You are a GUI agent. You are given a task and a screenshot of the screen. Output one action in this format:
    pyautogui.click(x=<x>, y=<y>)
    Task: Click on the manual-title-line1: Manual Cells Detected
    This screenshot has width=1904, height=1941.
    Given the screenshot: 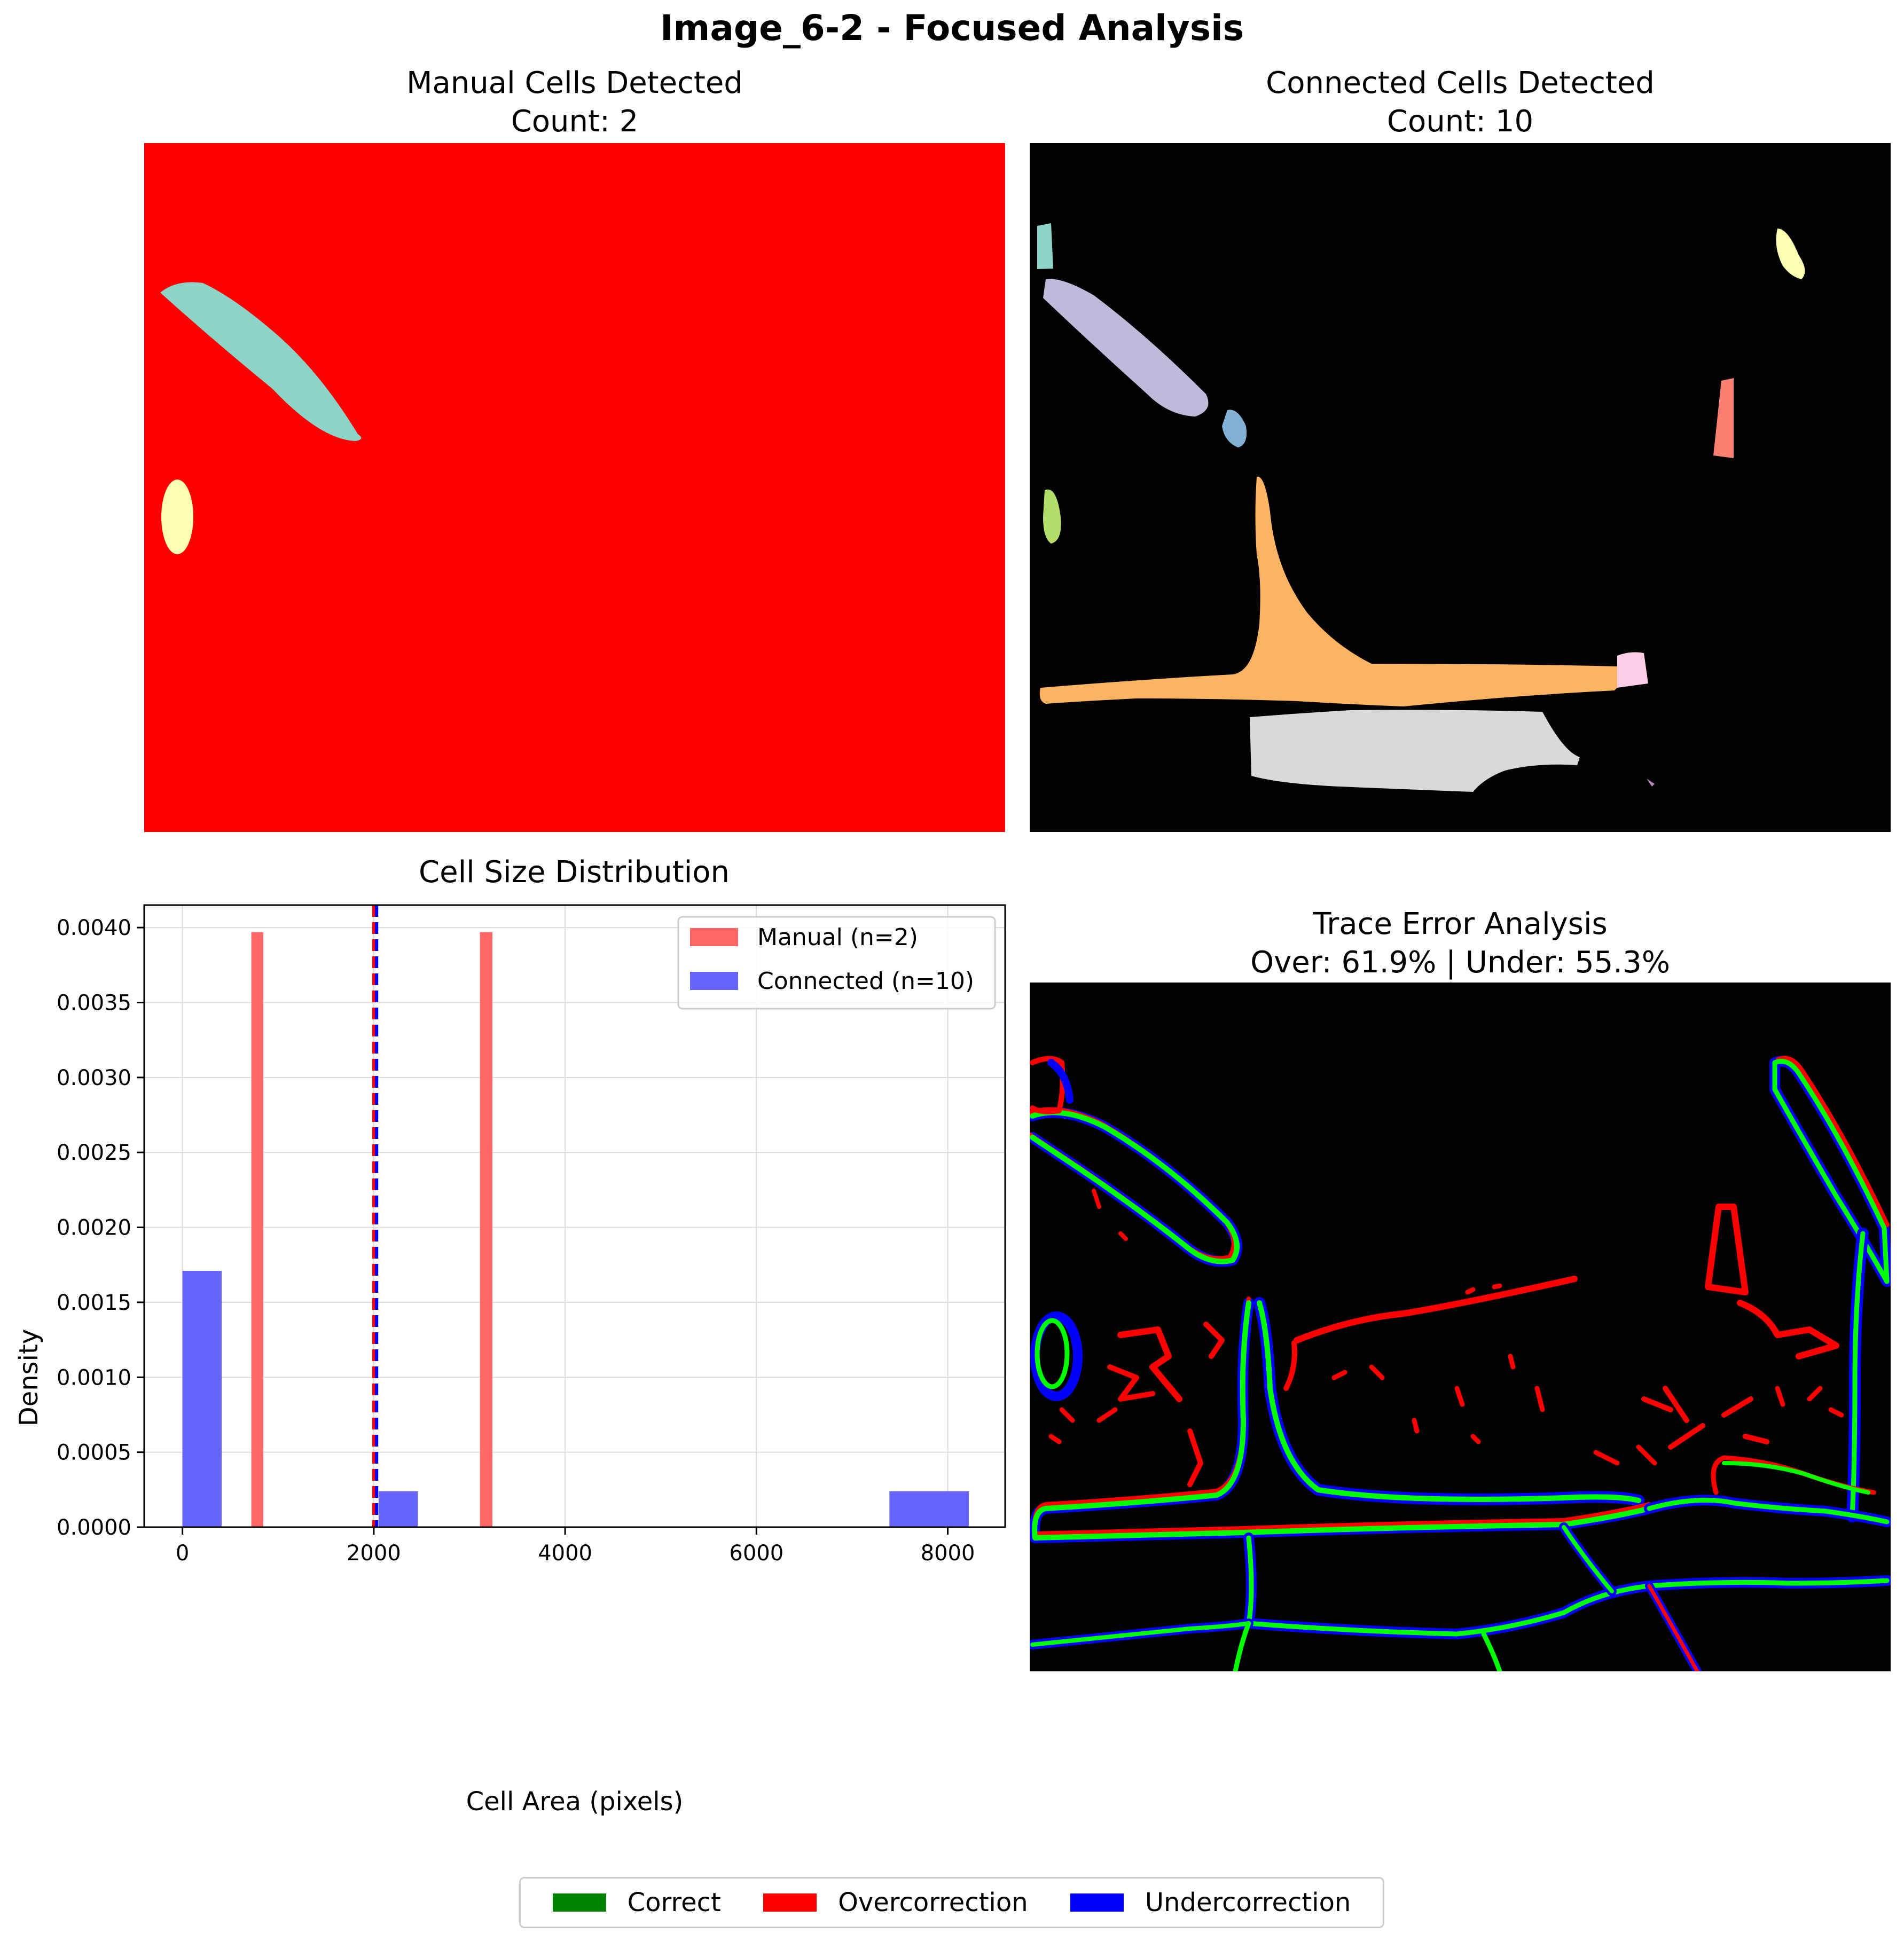 What is the action you would take?
    pyautogui.click(x=574, y=83)
    